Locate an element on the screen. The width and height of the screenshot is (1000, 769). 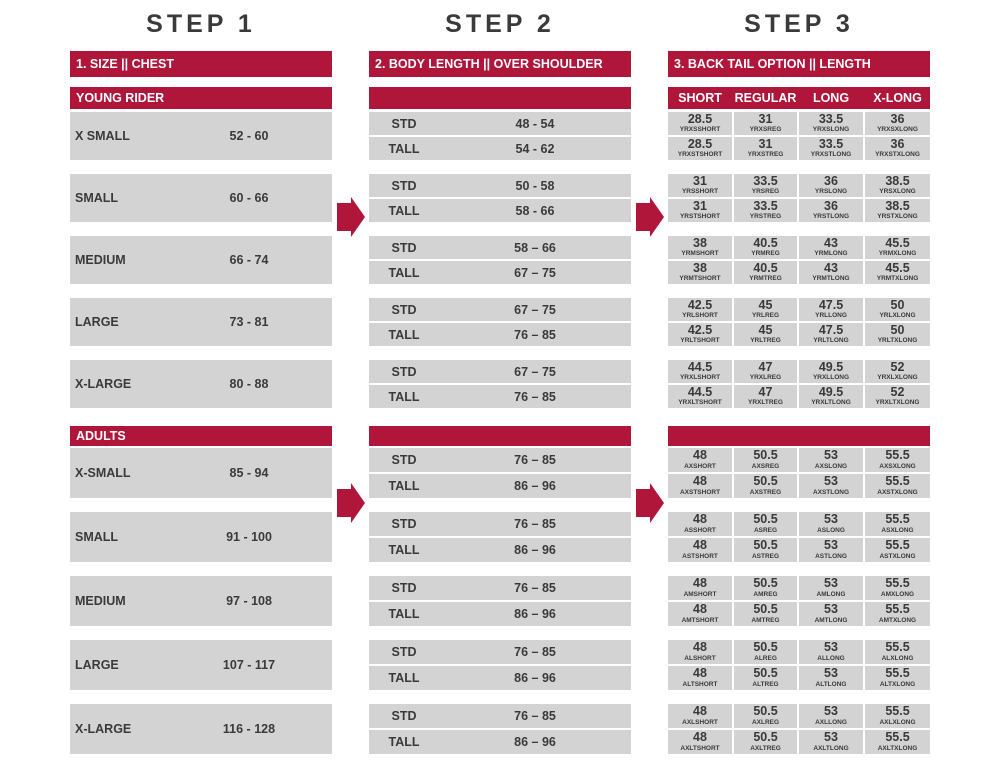
tail-length: 52 is located at coordinates (897, 392).